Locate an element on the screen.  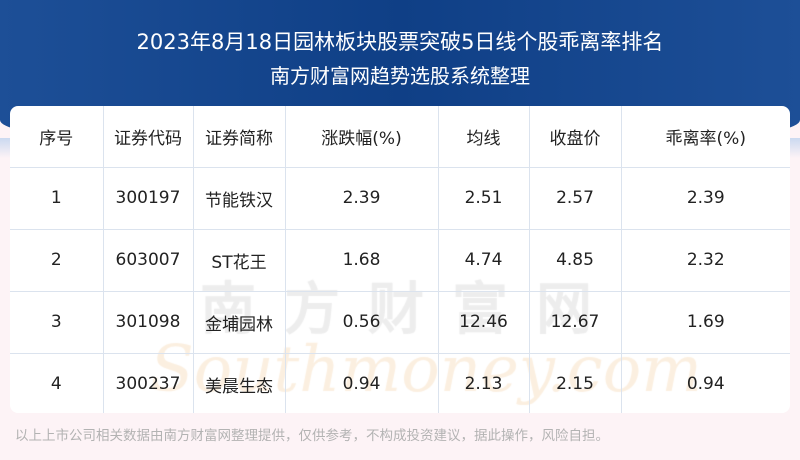
table-cell: 2.15 is located at coordinates (575, 383).